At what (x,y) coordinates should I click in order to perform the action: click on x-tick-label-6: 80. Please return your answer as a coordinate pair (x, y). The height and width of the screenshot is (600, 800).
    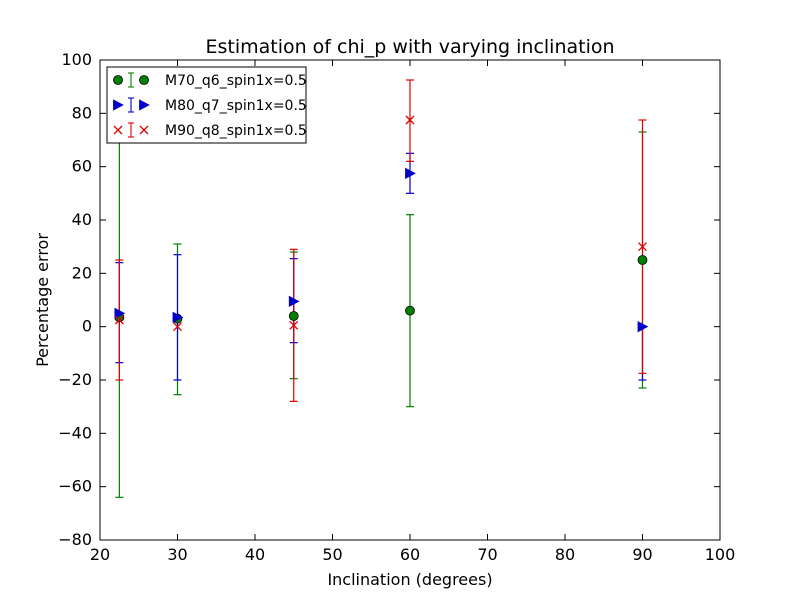
    Looking at the image, I should click on (565, 554).